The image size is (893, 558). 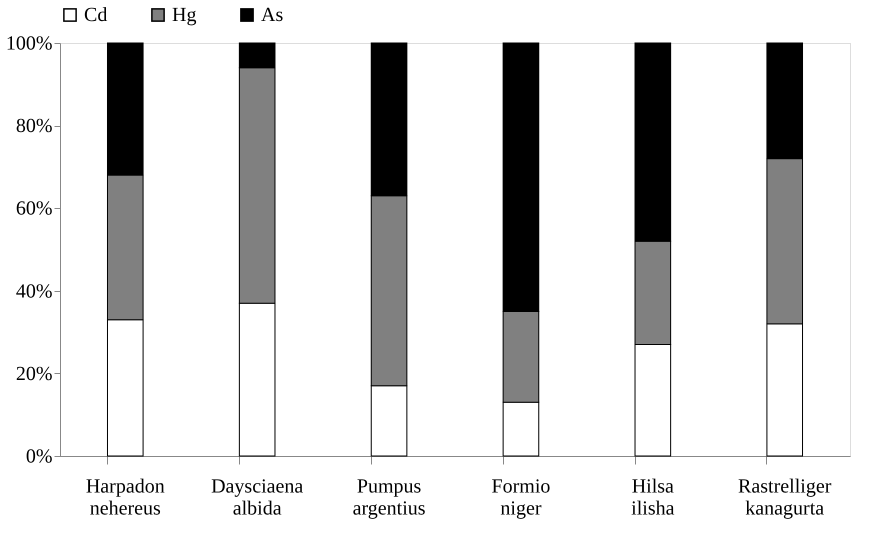 I want to click on legend-label: Cd, so click(x=96, y=15).